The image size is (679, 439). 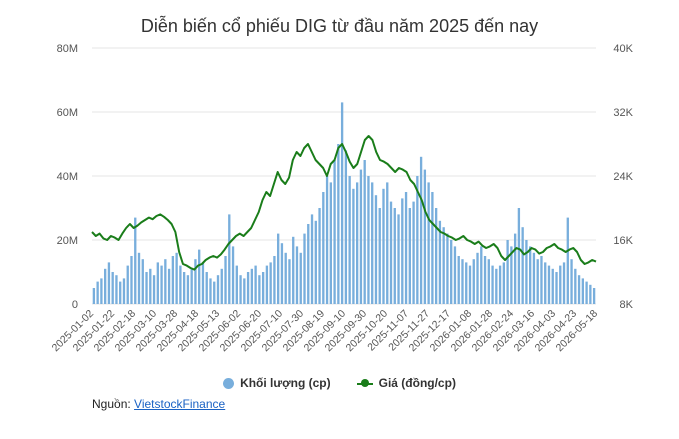 I want to click on right-tick-label: 24K, so click(x=623, y=177).